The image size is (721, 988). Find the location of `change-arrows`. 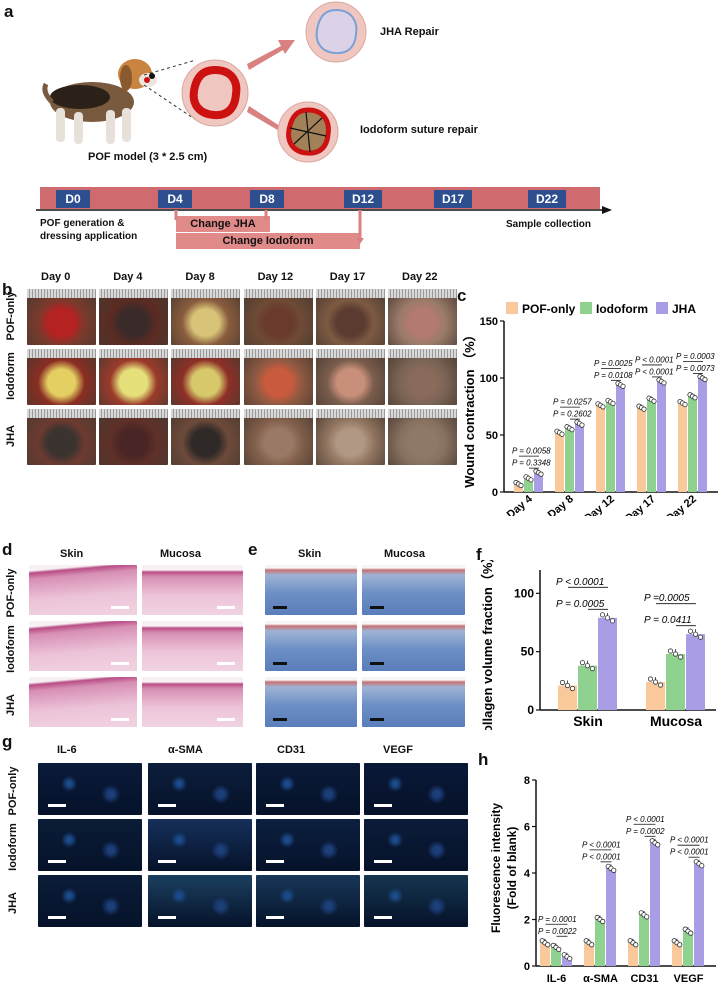

change-arrows is located at coordinates (269, 227).